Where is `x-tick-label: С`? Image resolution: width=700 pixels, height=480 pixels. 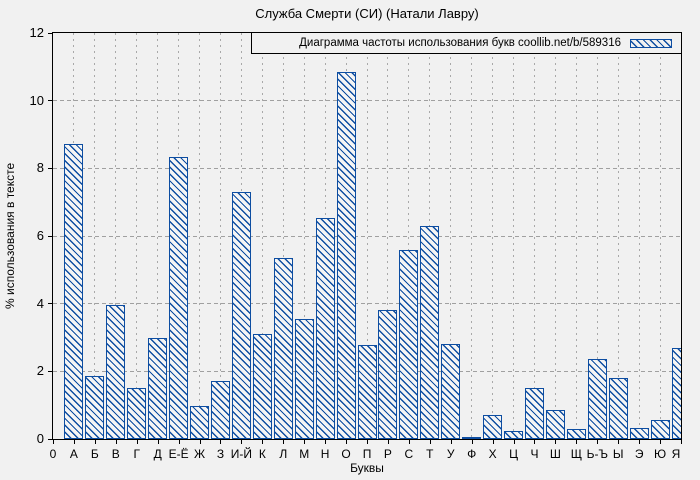 x-tick-label: С is located at coordinates (409, 454).